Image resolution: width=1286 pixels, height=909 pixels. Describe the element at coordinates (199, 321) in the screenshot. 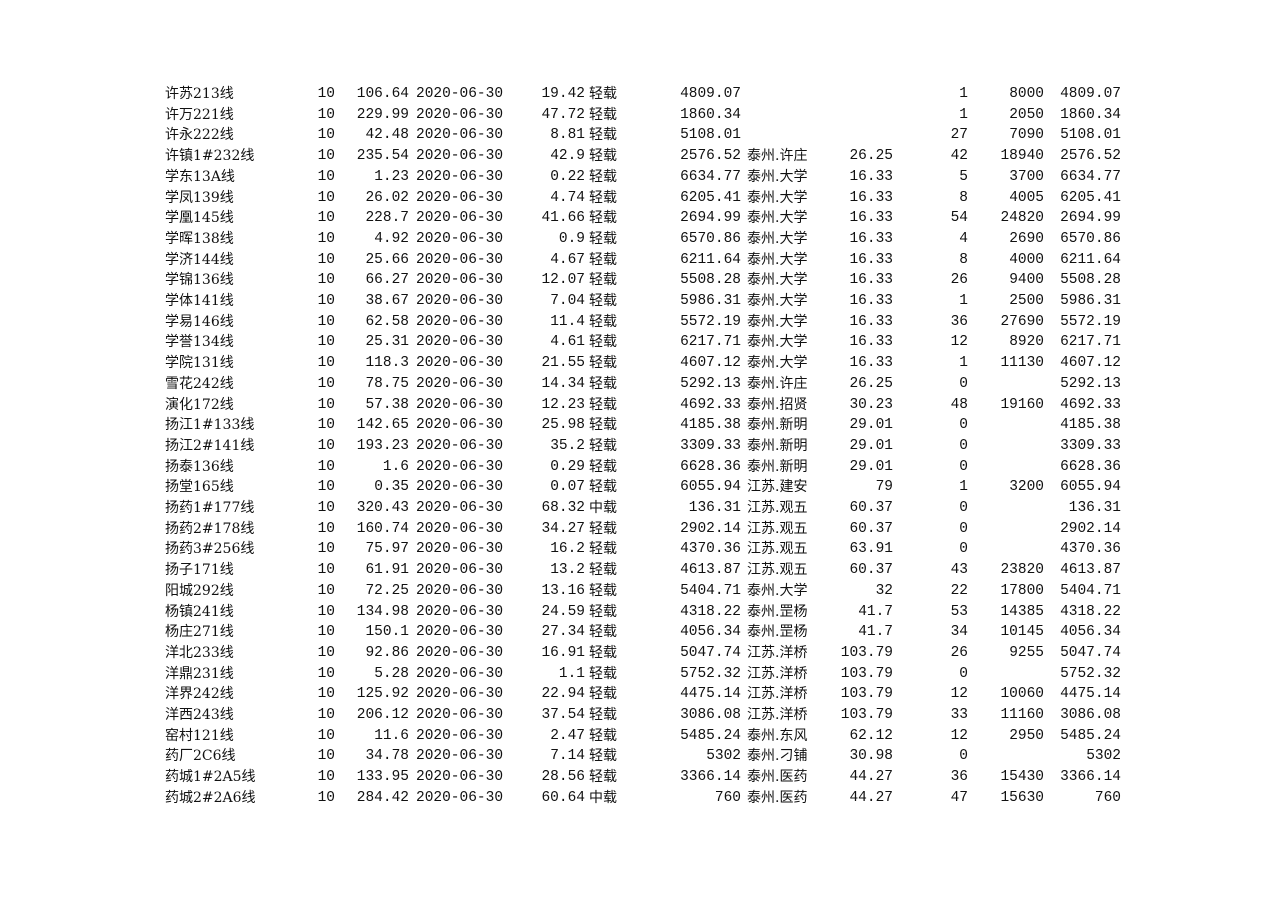

I see `line-name-cell: 学易146线` at that location.